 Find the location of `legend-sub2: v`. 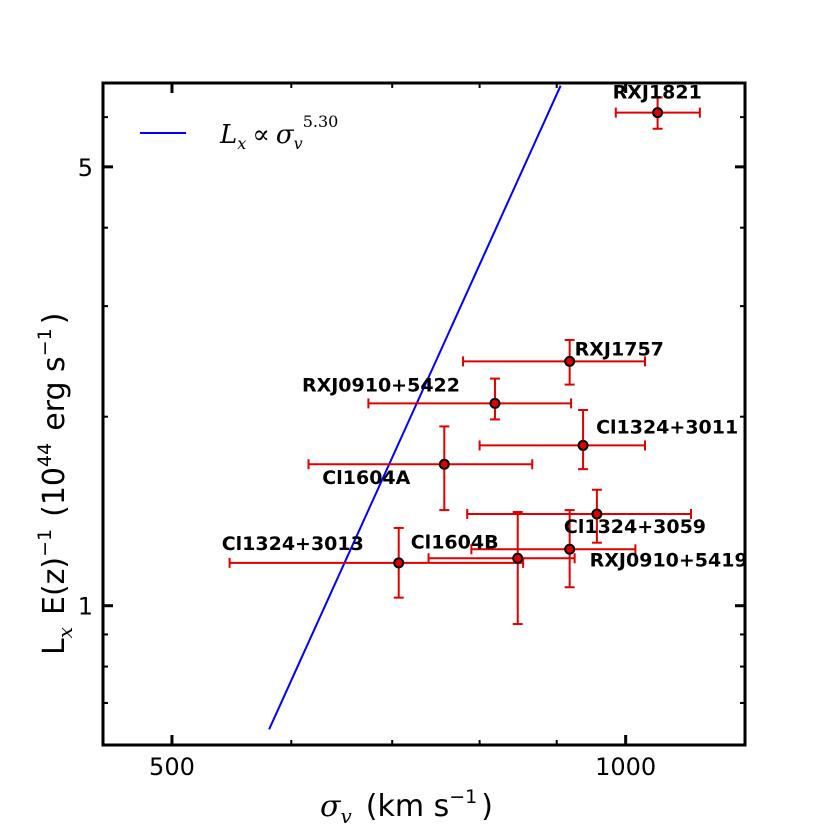

legend-sub2: v is located at coordinates (298, 143).